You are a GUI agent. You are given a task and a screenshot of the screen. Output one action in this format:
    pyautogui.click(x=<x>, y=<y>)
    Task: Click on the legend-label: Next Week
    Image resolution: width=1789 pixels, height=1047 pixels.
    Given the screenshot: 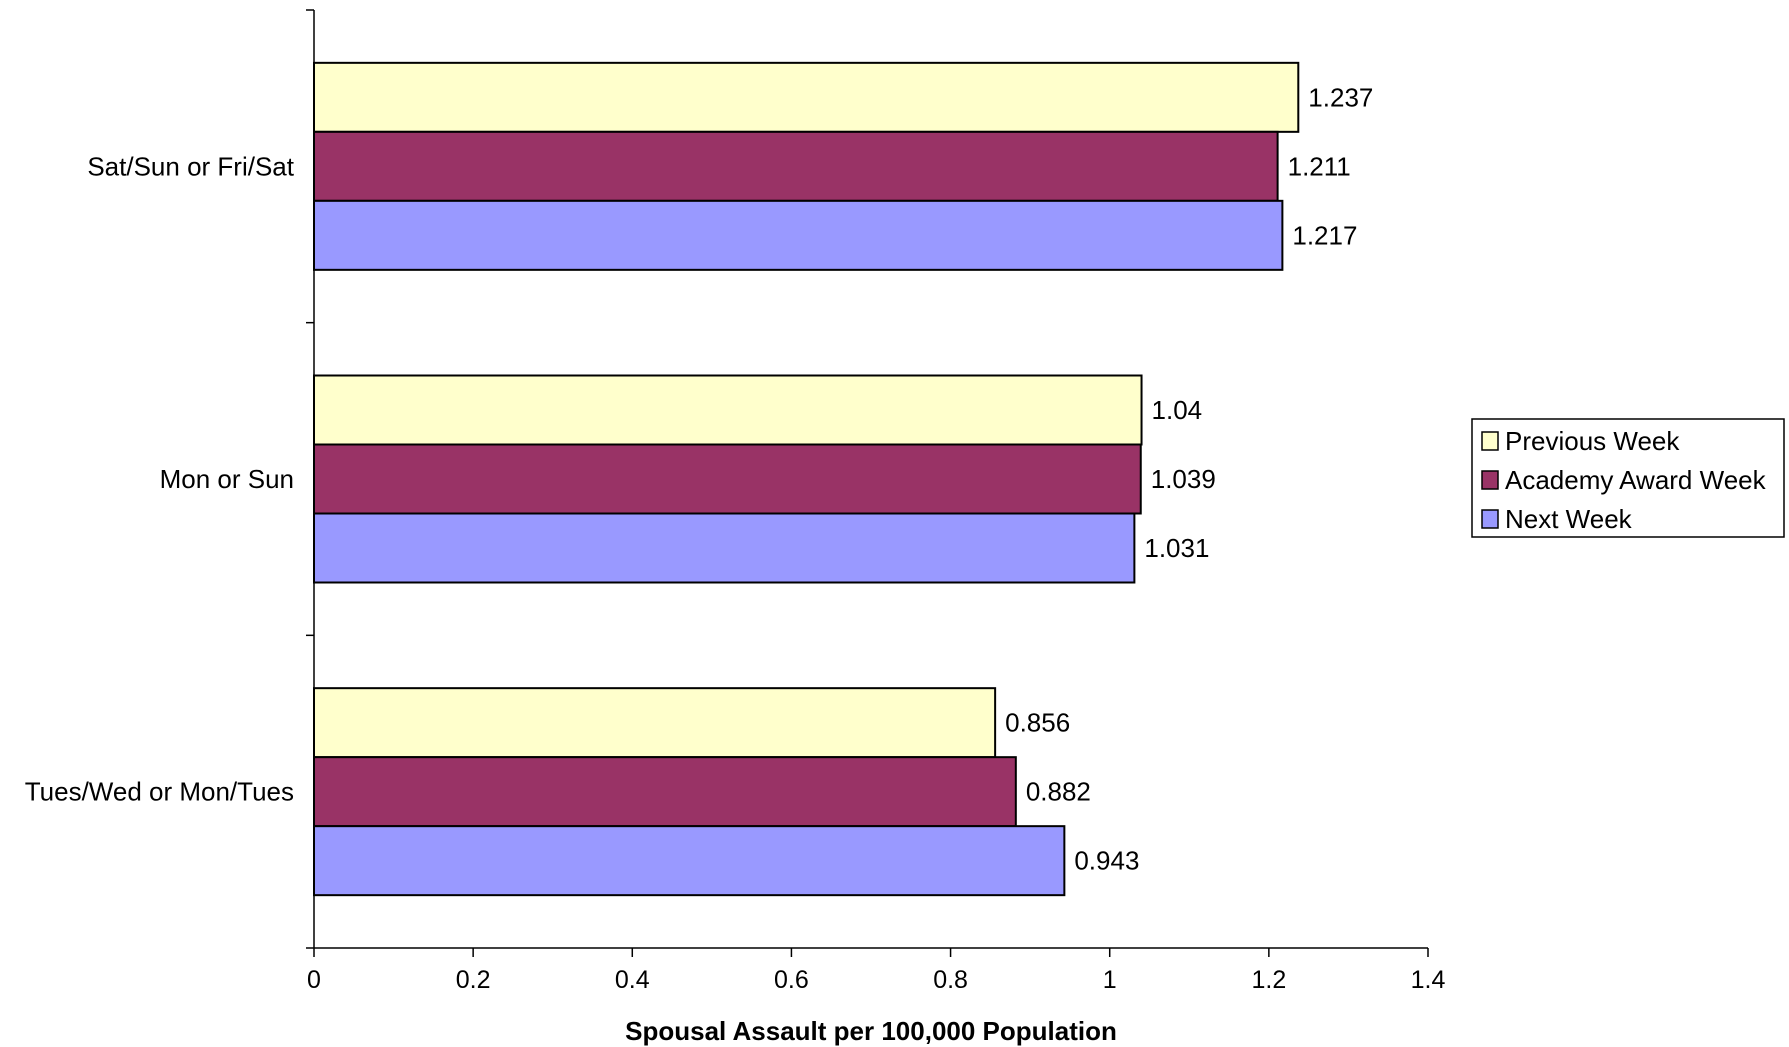 What is the action you would take?
    pyautogui.click(x=1569, y=519)
    